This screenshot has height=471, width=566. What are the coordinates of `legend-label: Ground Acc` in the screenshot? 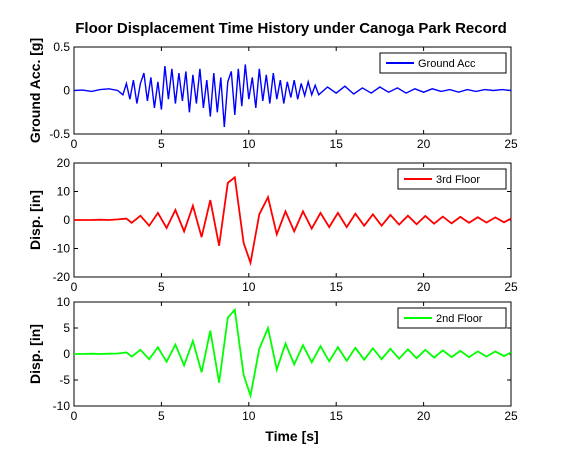 It's located at (447, 64).